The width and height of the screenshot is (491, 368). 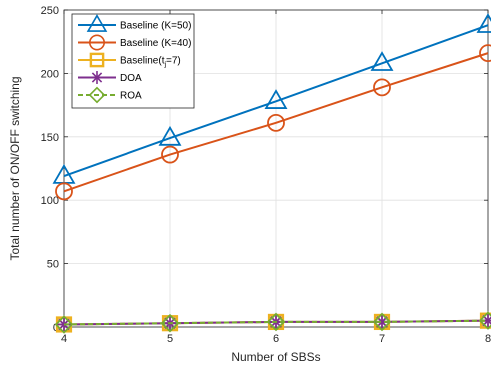 What do you see at coordinates (275, 357) in the screenshot?
I see `x-axis-label: Number of SBSs` at bounding box center [275, 357].